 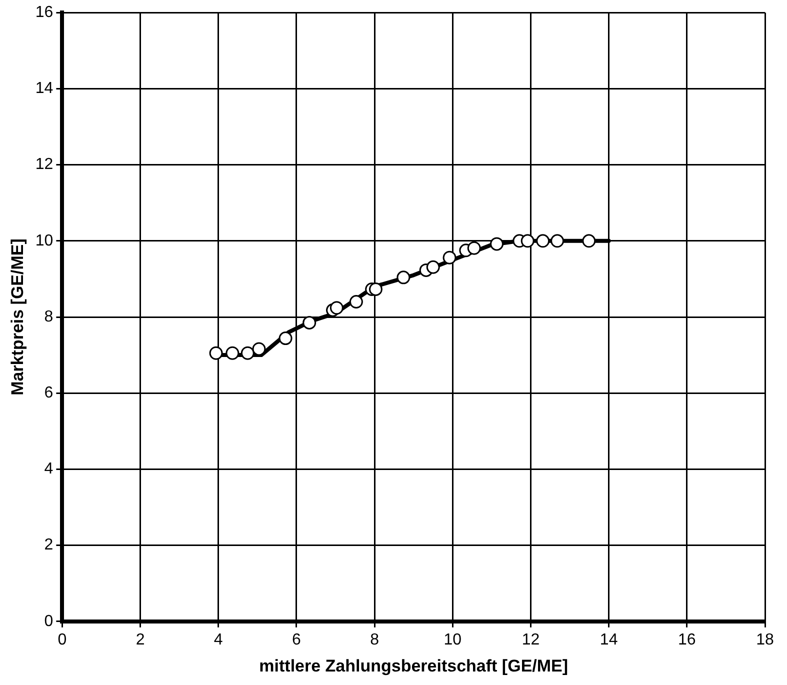 What do you see at coordinates (49, 545) in the screenshot?
I see `y-tick-label: 2` at bounding box center [49, 545].